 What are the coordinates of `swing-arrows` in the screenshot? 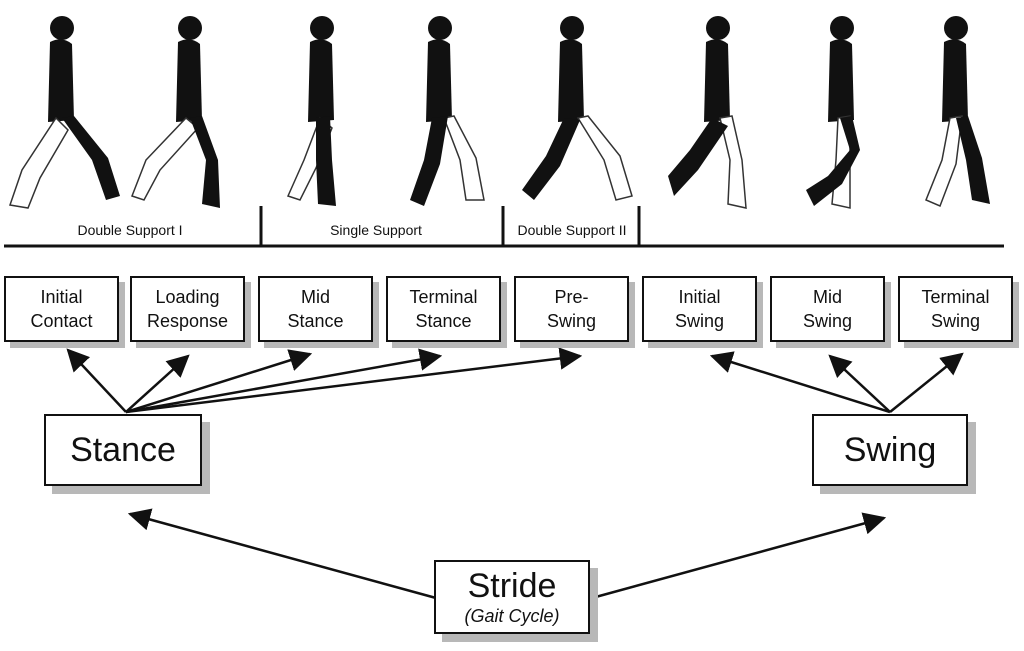 It's located at (836, 382).